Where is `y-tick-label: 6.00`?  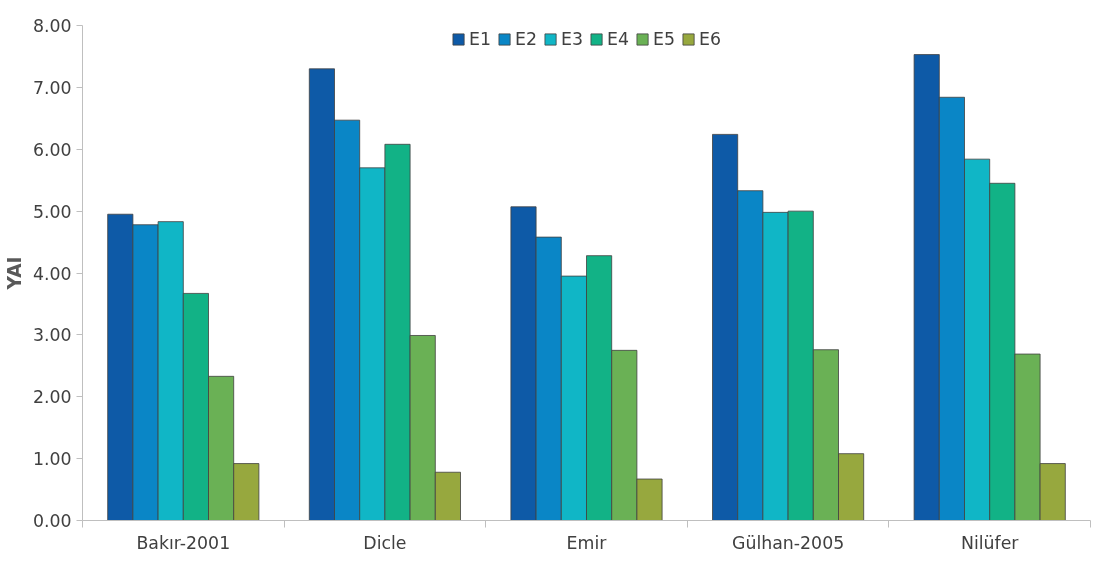
y-tick-label: 6.00 is located at coordinates (52, 149).